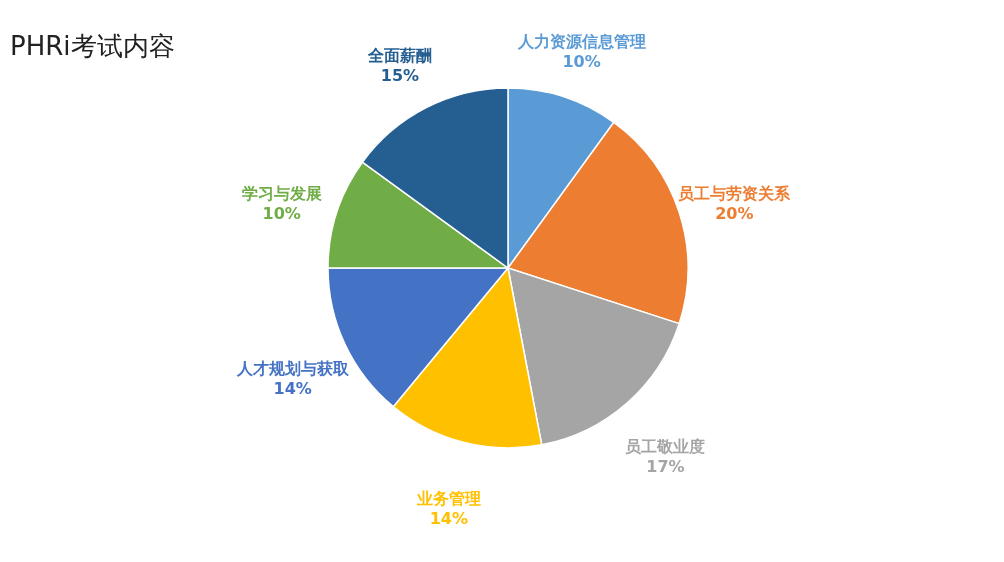  I want to click on slice-label: 人才规划与获取, so click(292, 369).